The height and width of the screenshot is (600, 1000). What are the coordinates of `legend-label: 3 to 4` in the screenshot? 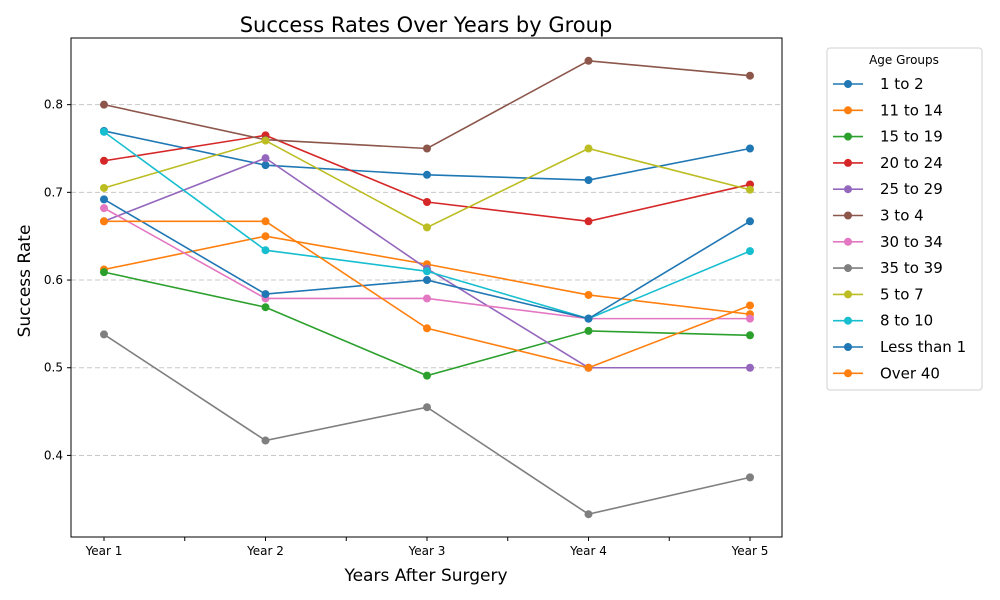 It's located at (902, 216).